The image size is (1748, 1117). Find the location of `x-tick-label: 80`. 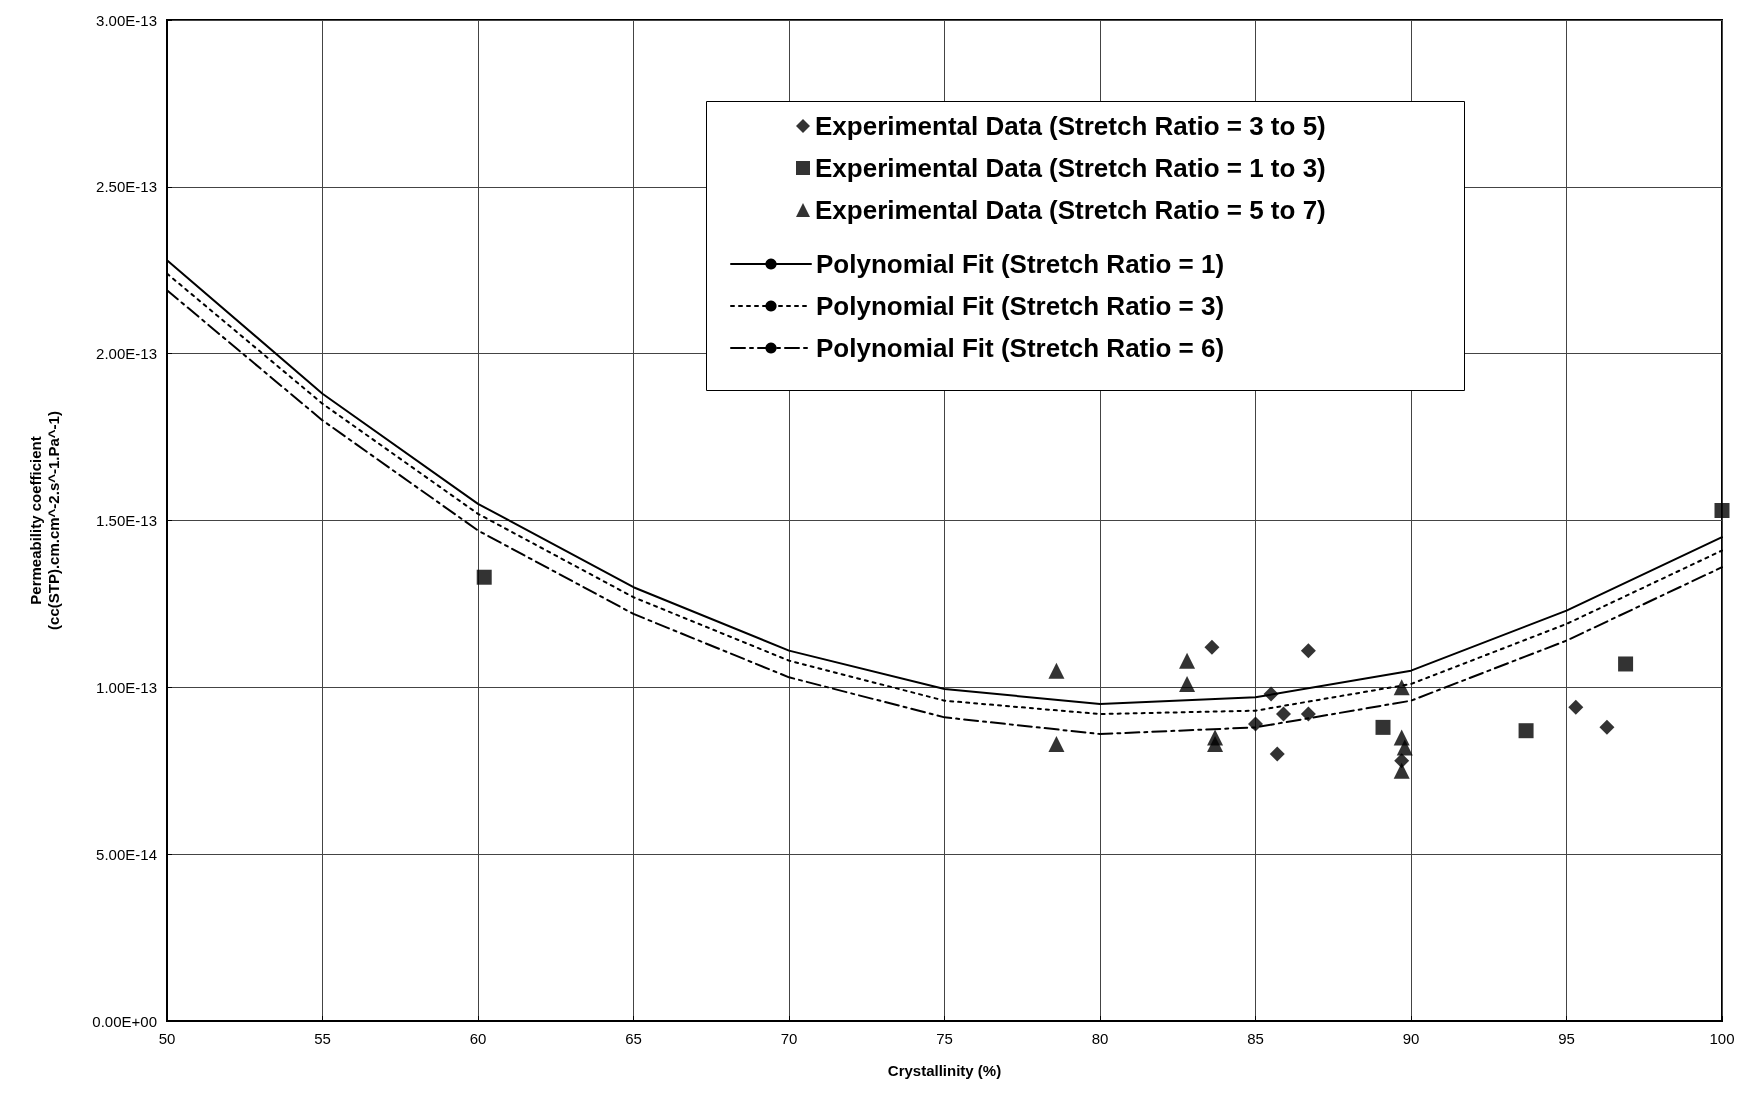

x-tick-label: 80 is located at coordinates (1100, 1038).